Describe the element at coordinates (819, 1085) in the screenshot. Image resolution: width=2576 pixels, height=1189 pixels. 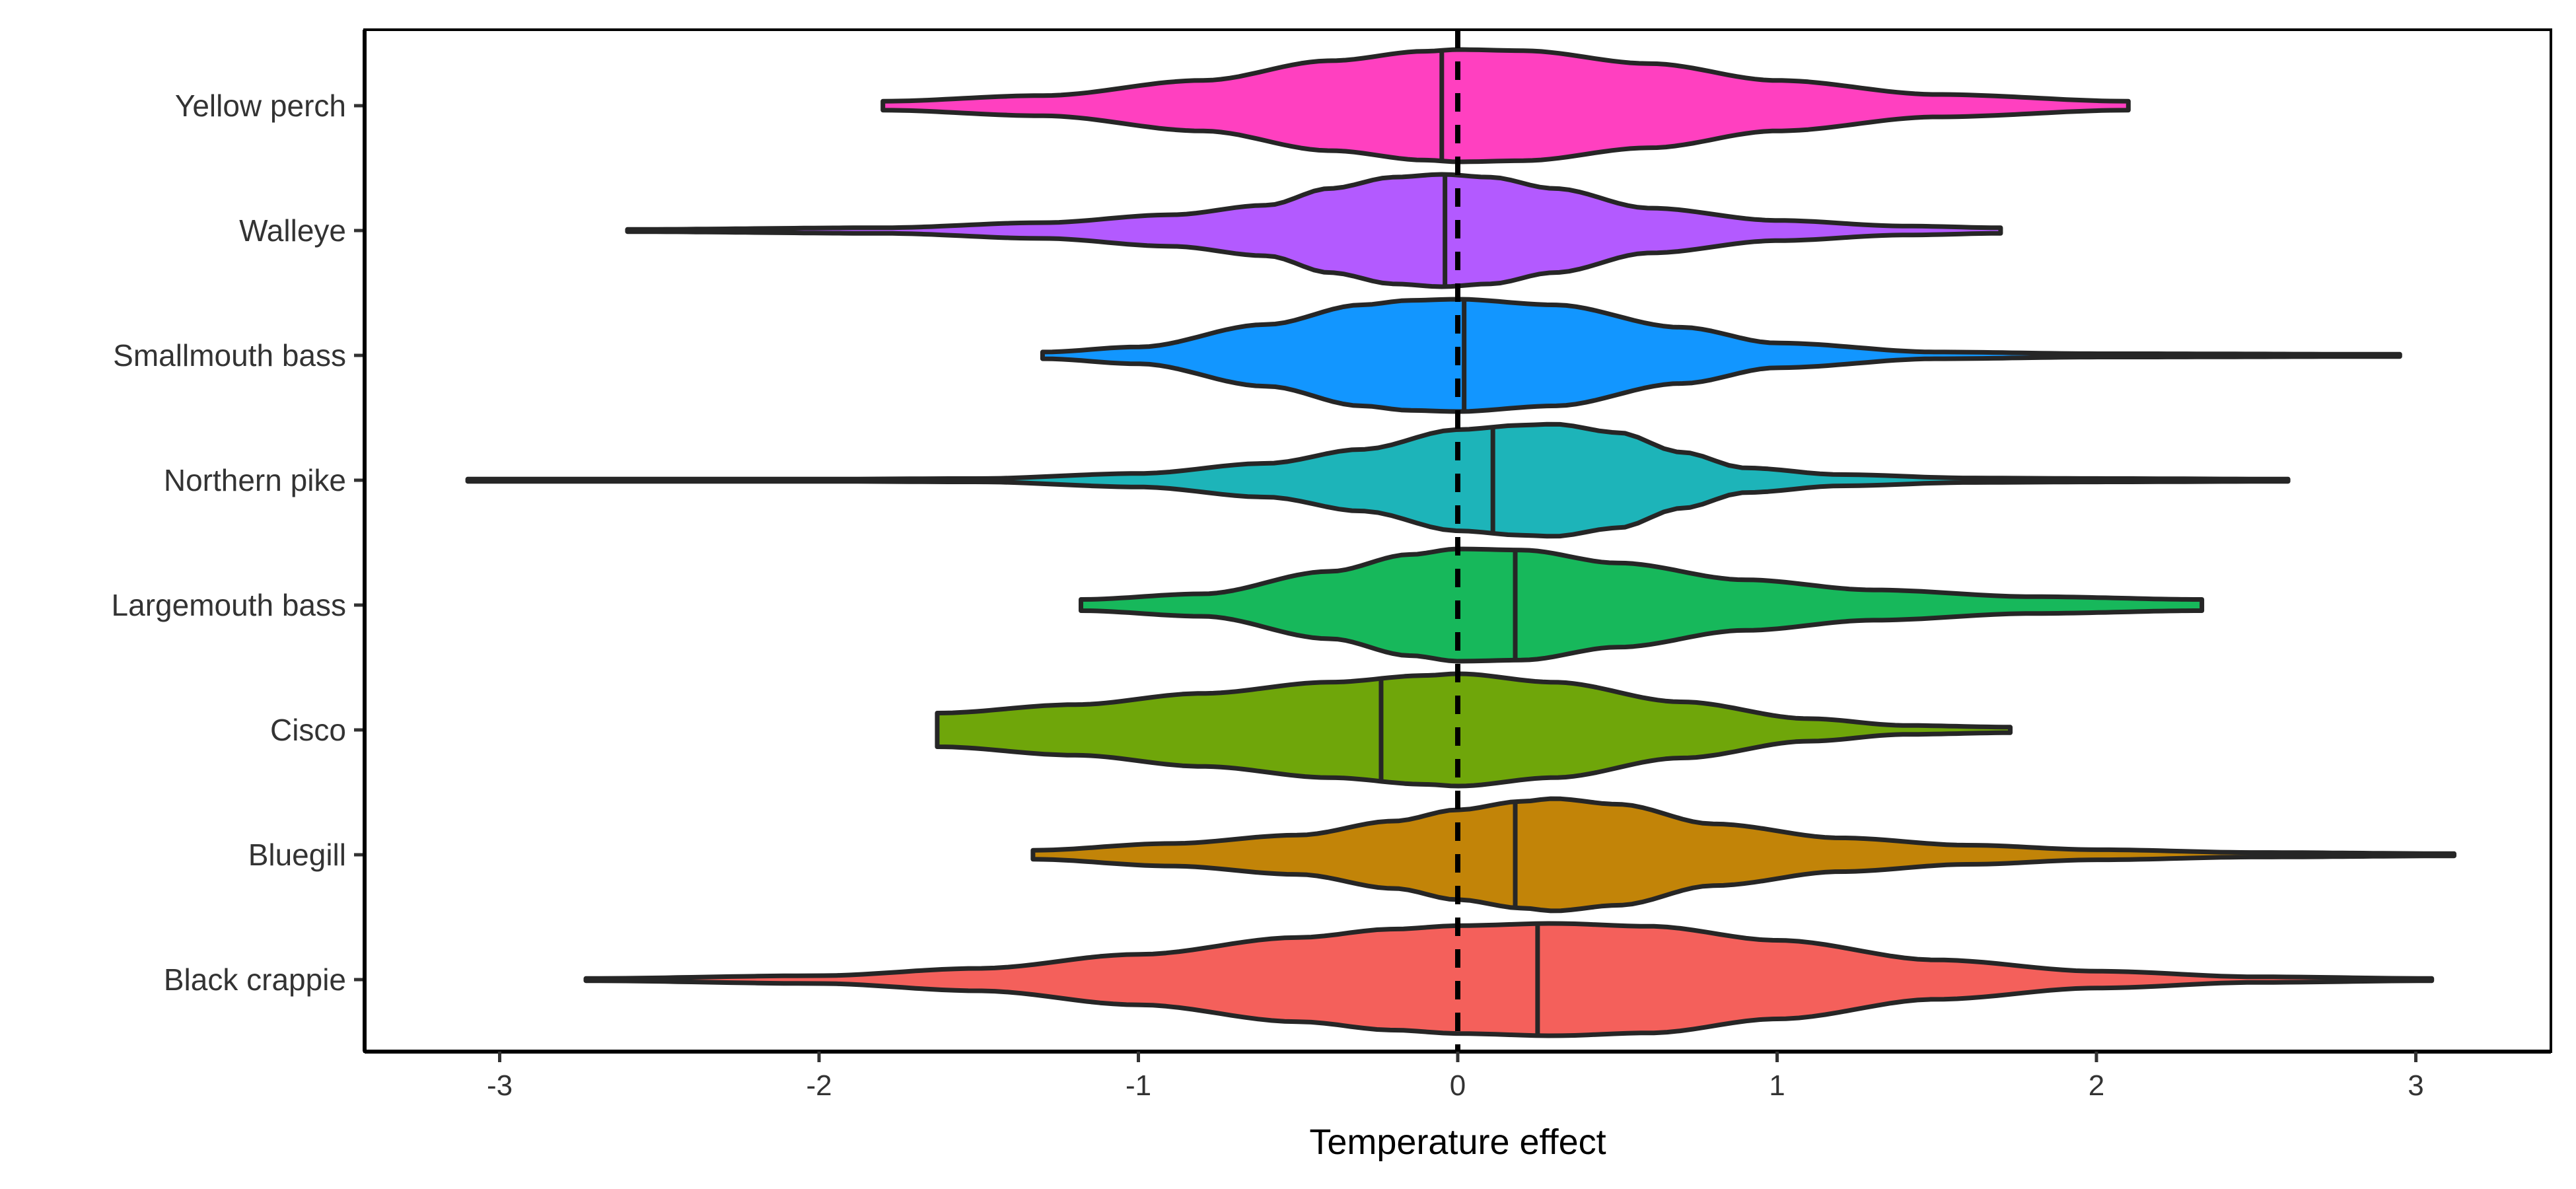
I see `x-tick-label--2: -2` at that location.